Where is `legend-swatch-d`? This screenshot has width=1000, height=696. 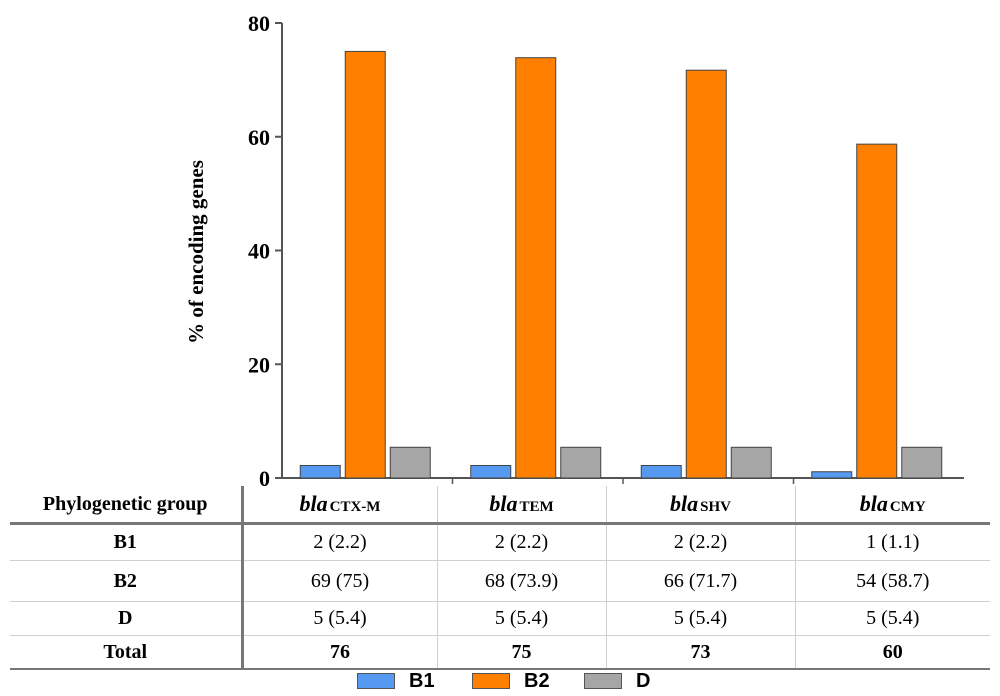 legend-swatch-d is located at coordinates (603, 681).